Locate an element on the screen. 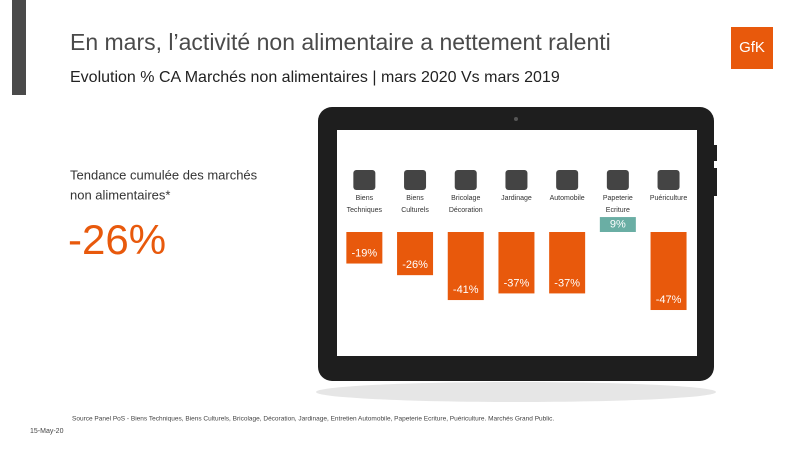  logo: GfK is located at coordinates (752, 47).